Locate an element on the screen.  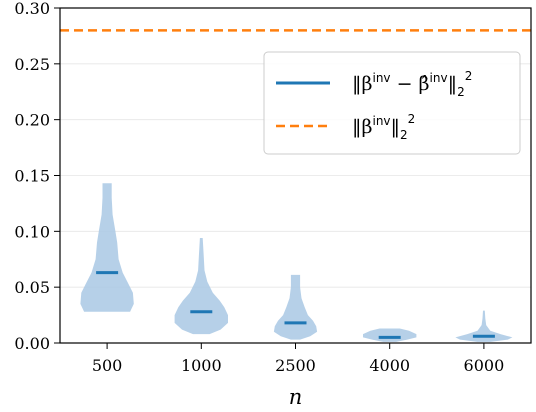
x-tick-label: 500 is located at coordinates (107, 365).